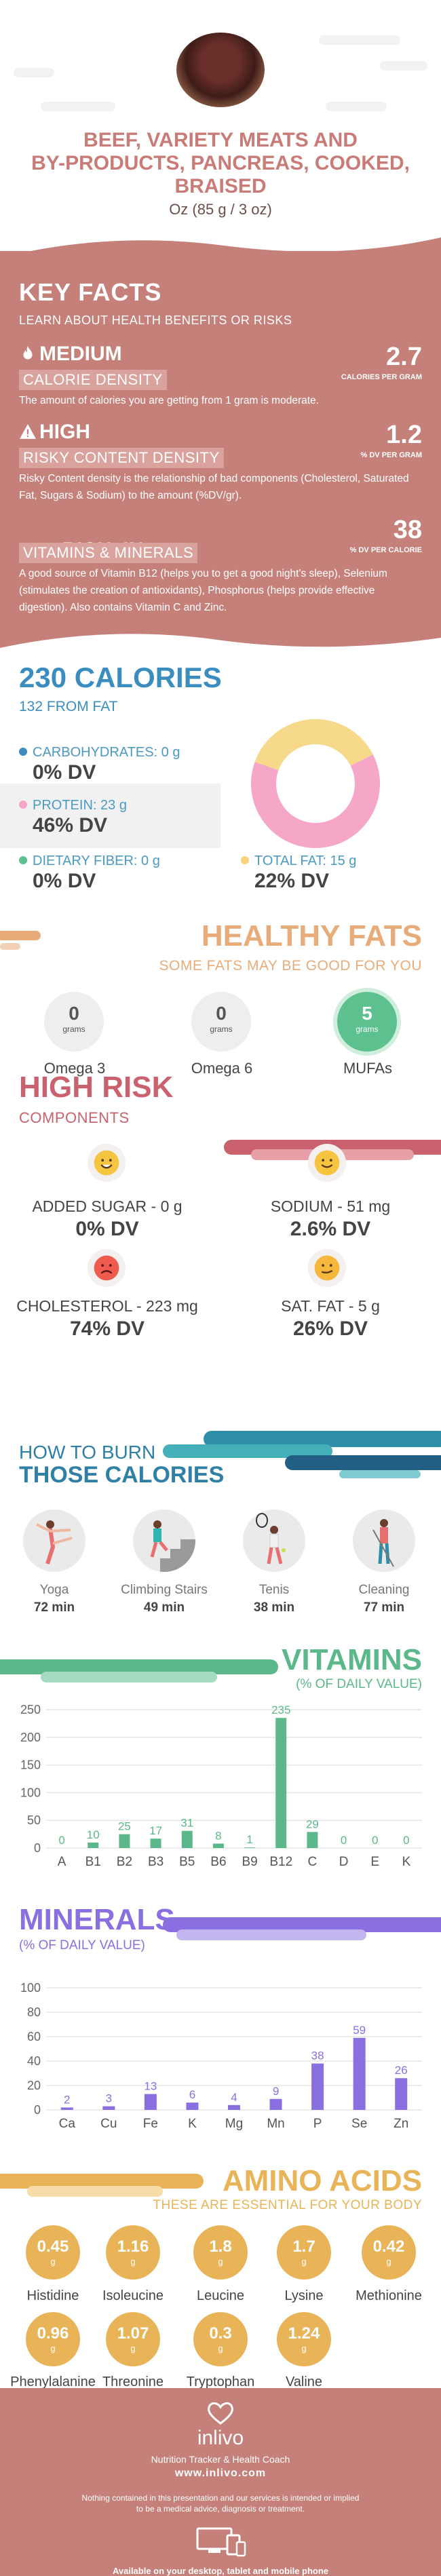 The width and height of the screenshot is (441, 2576). I want to click on carbs-text: CARBOHYDRATES: 0 g, so click(106, 752).